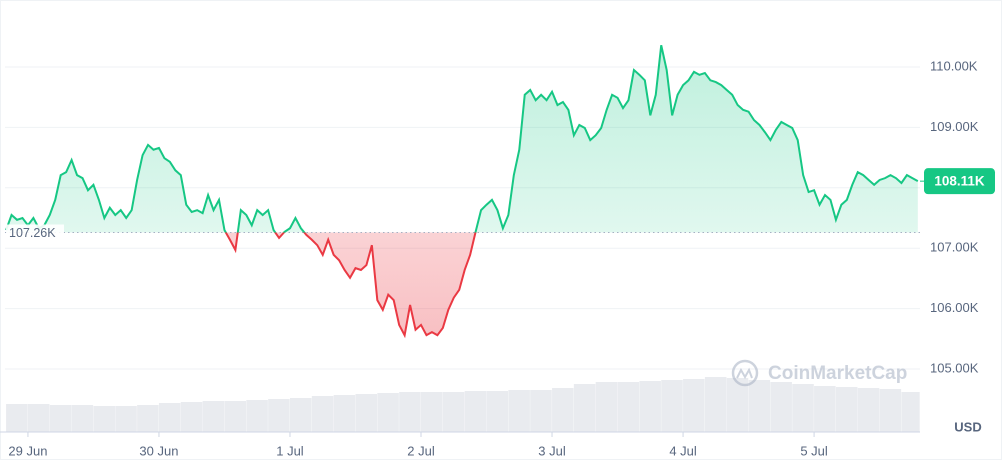  I want to click on x-tick-label: 1 Jul, so click(290, 450).